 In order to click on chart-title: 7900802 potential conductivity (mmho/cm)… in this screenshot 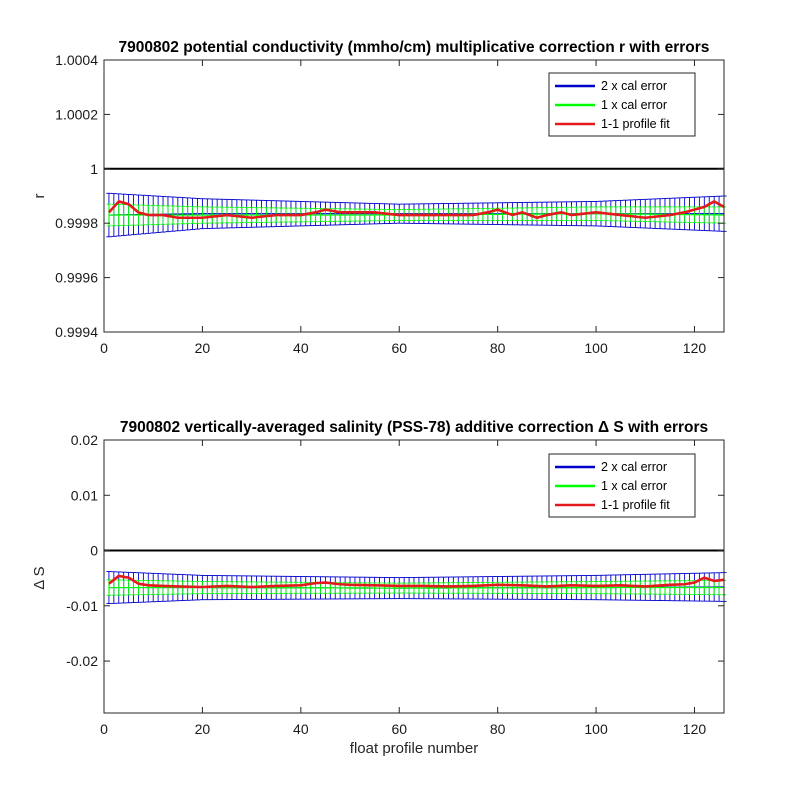, I will do `click(414, 47)`.